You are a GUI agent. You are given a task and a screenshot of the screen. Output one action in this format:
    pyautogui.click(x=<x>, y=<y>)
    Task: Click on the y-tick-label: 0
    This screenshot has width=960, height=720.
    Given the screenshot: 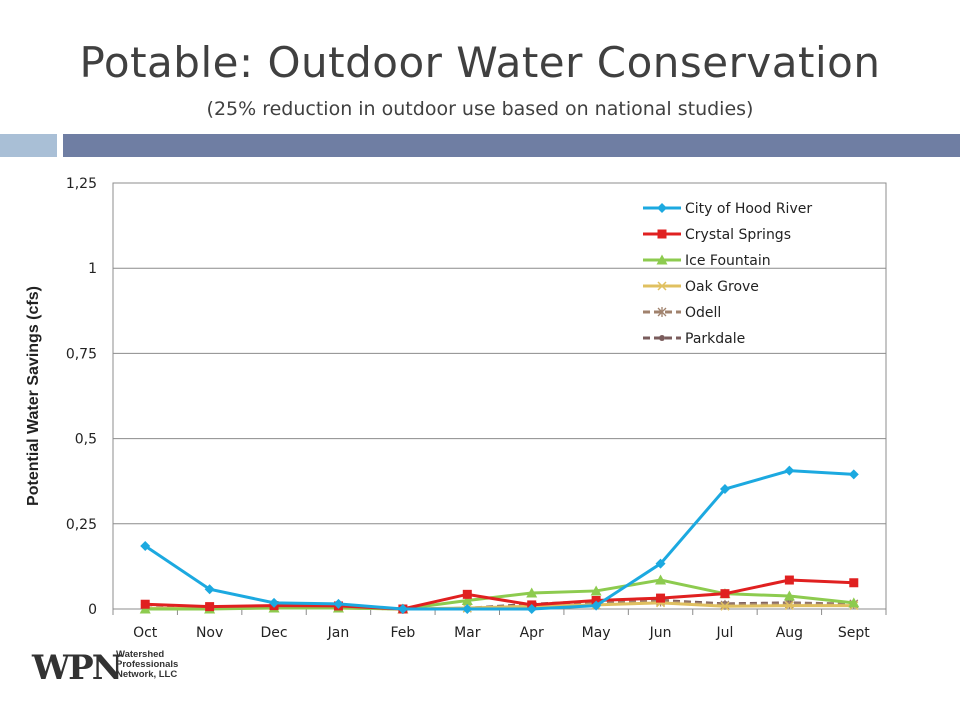 What is the action you would take?
    pyautogui.click(x=92, y=610)
    